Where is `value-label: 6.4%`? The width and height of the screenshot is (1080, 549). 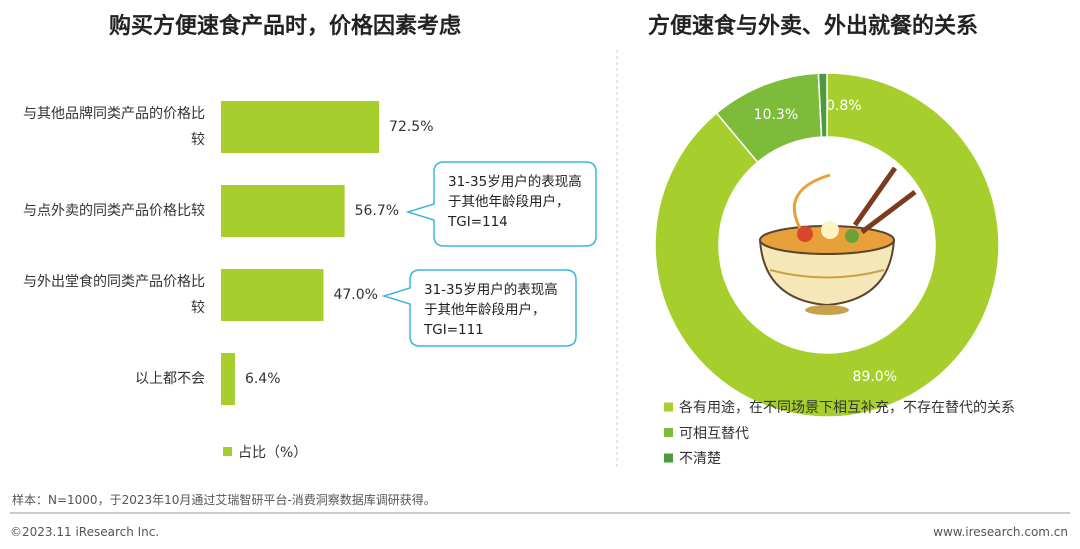 value-label: 6.4% is located at coordinates (262, 379).